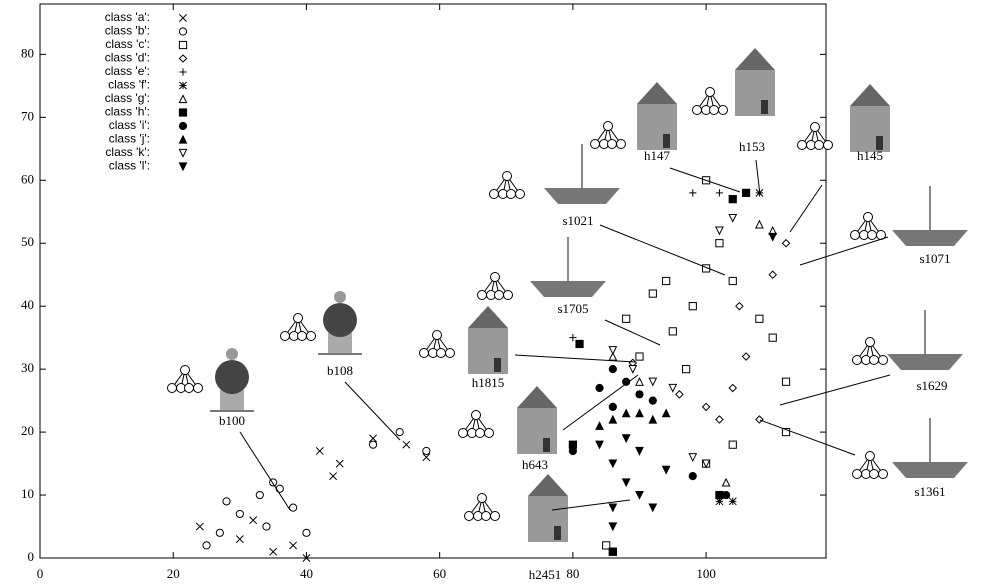 The image size is (985, 585). Describe the element at coordinates (572, 573) in the screenshot. I see `x-tick-label: 80` at that location.